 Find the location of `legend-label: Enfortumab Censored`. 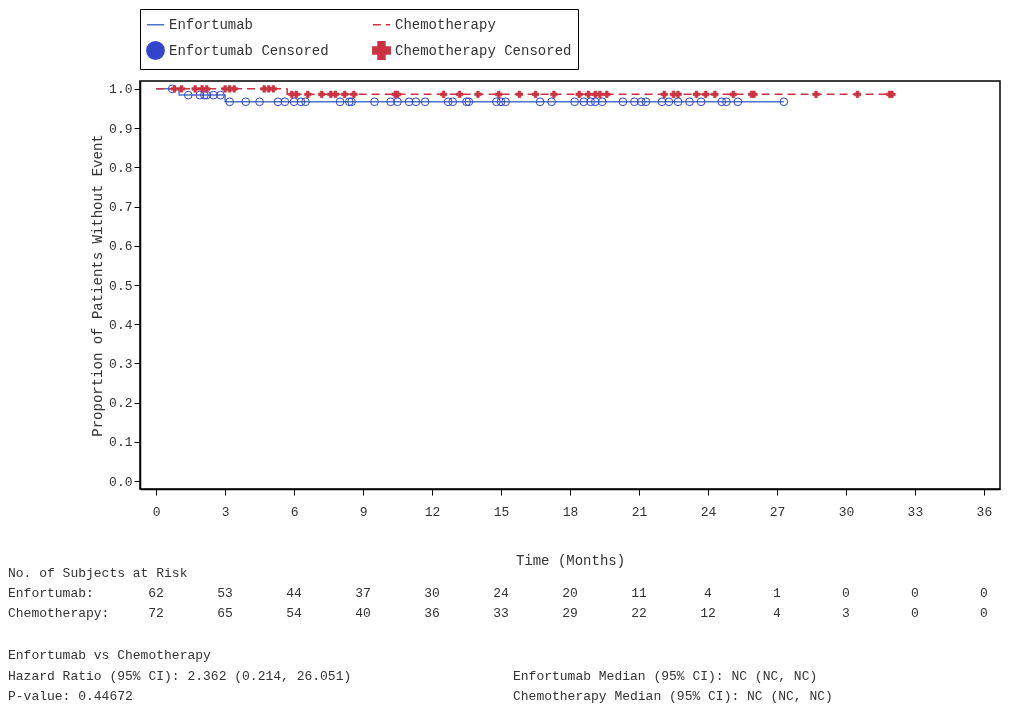

legend-label: Enfortumab Censored is located at coordinates (249, 50).